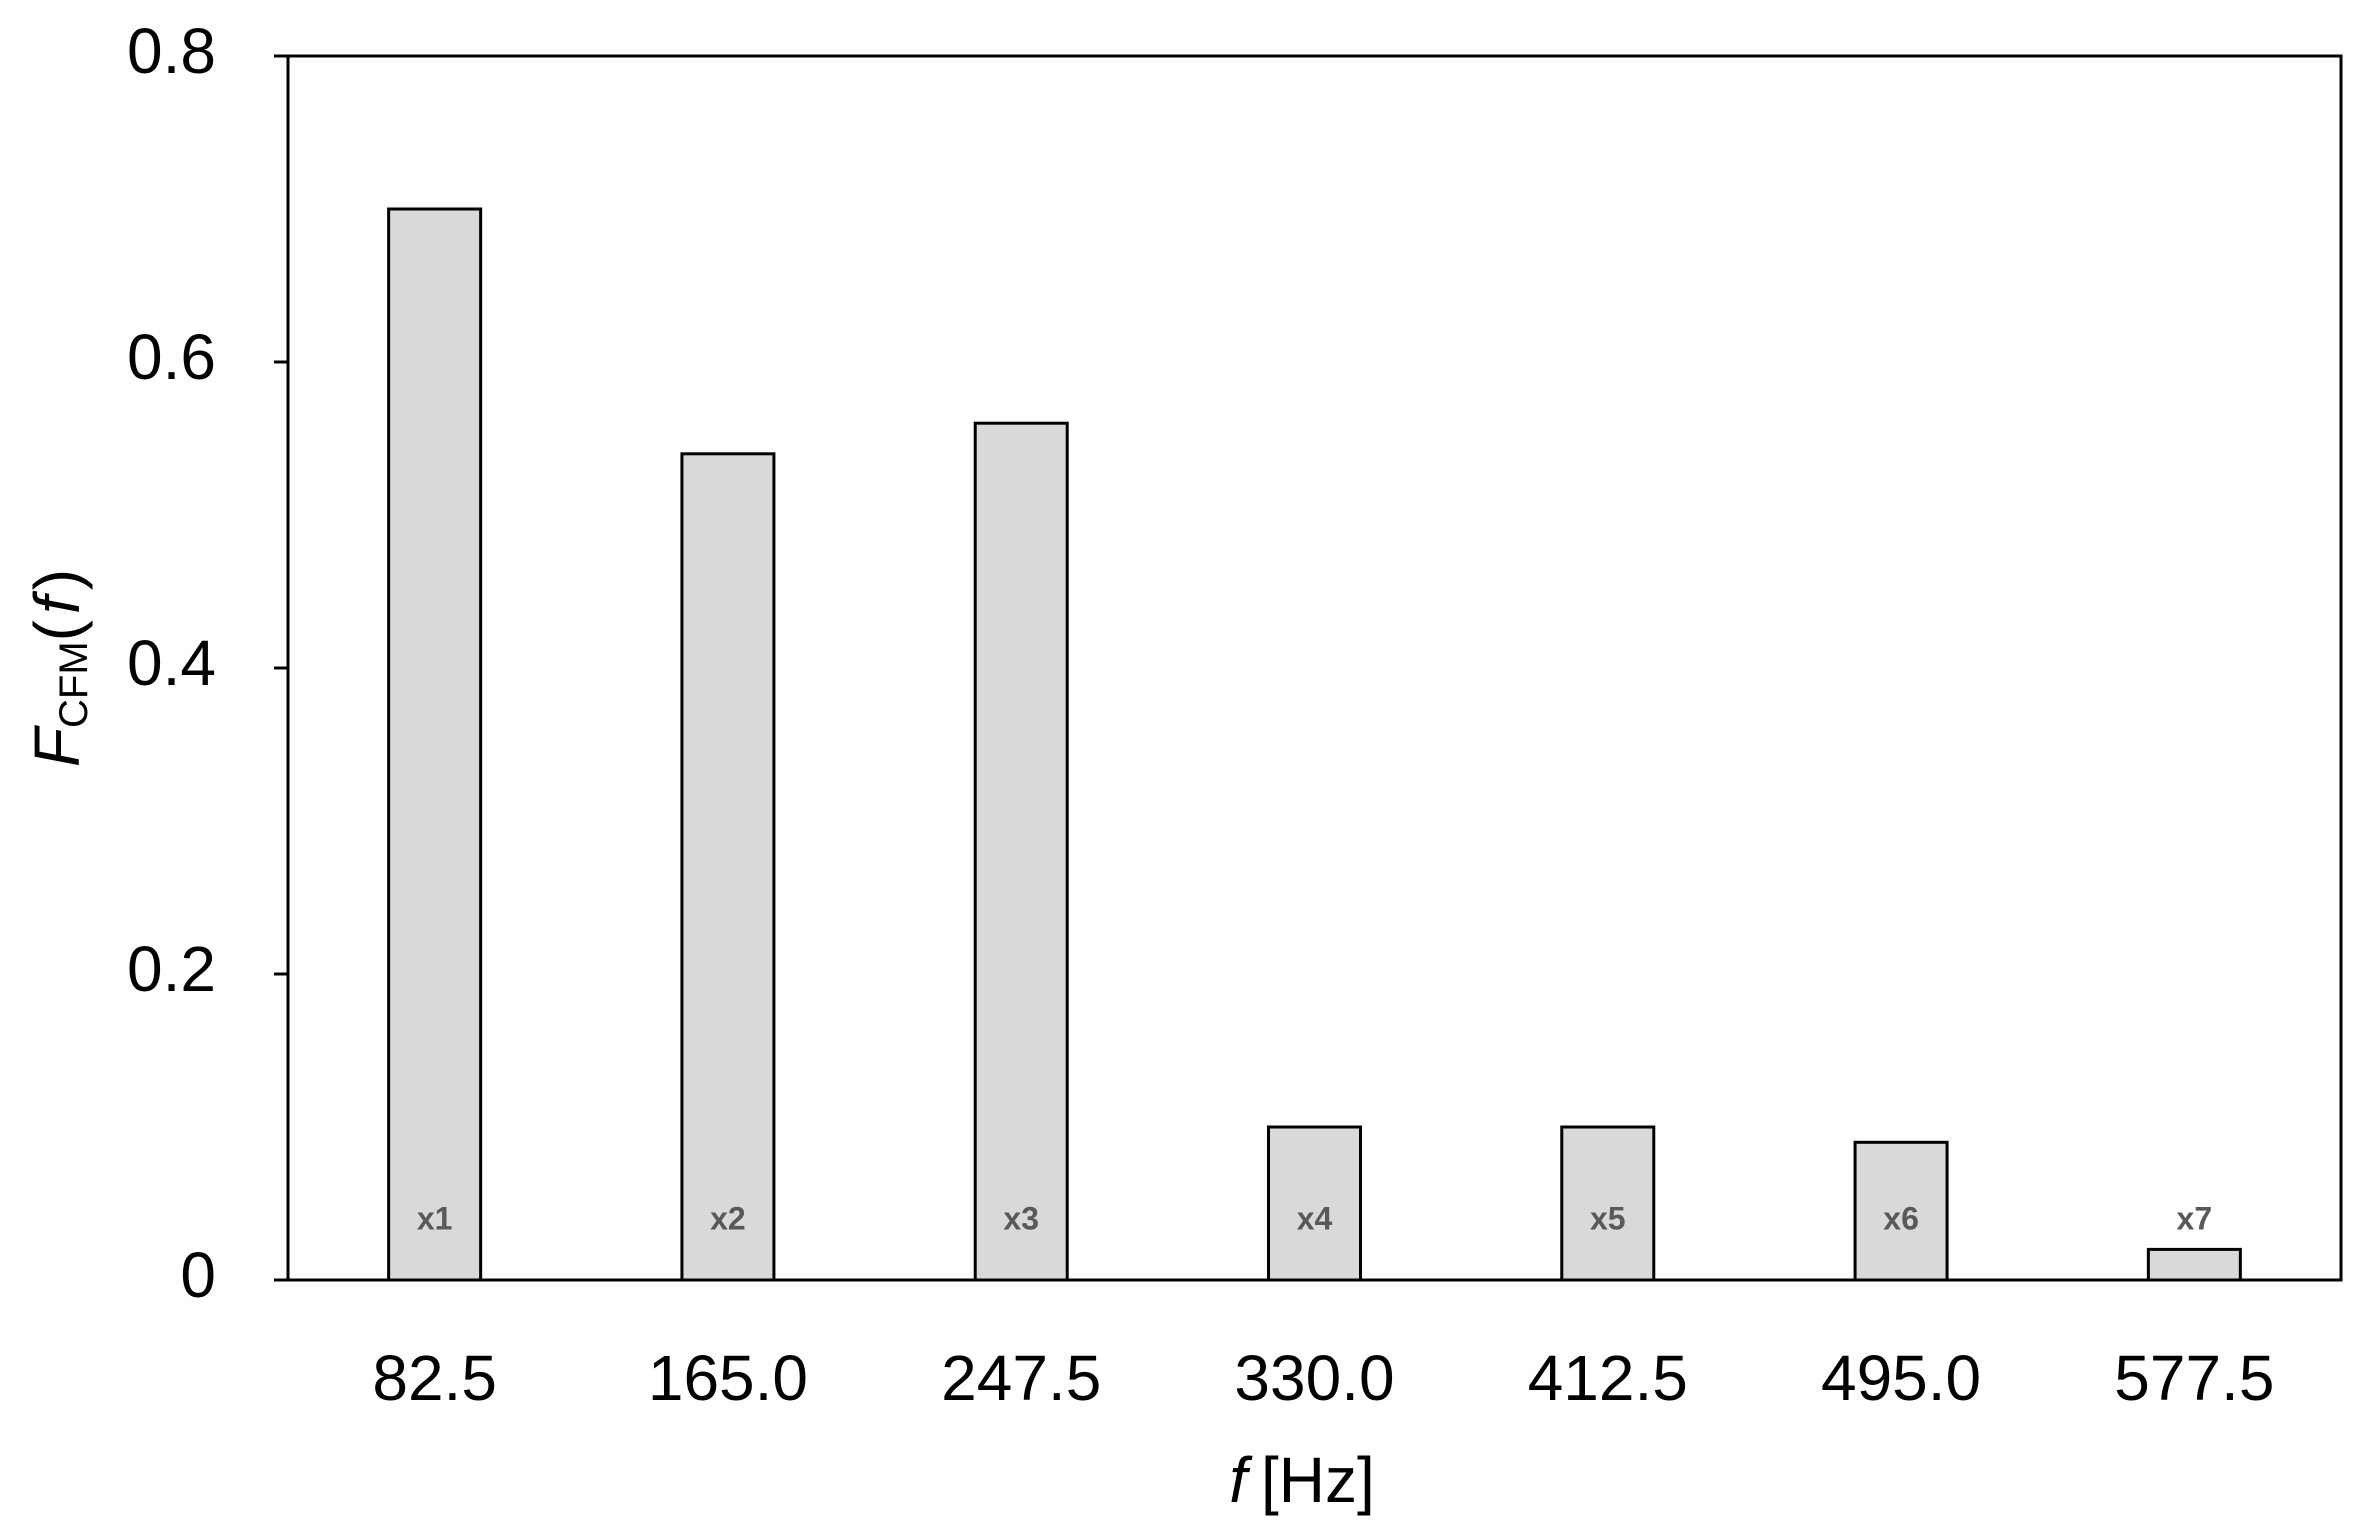  Describe the element at coordinates (74, 684) in the screenshot. I see `y-axis-label-subscript: CFM` at that location.